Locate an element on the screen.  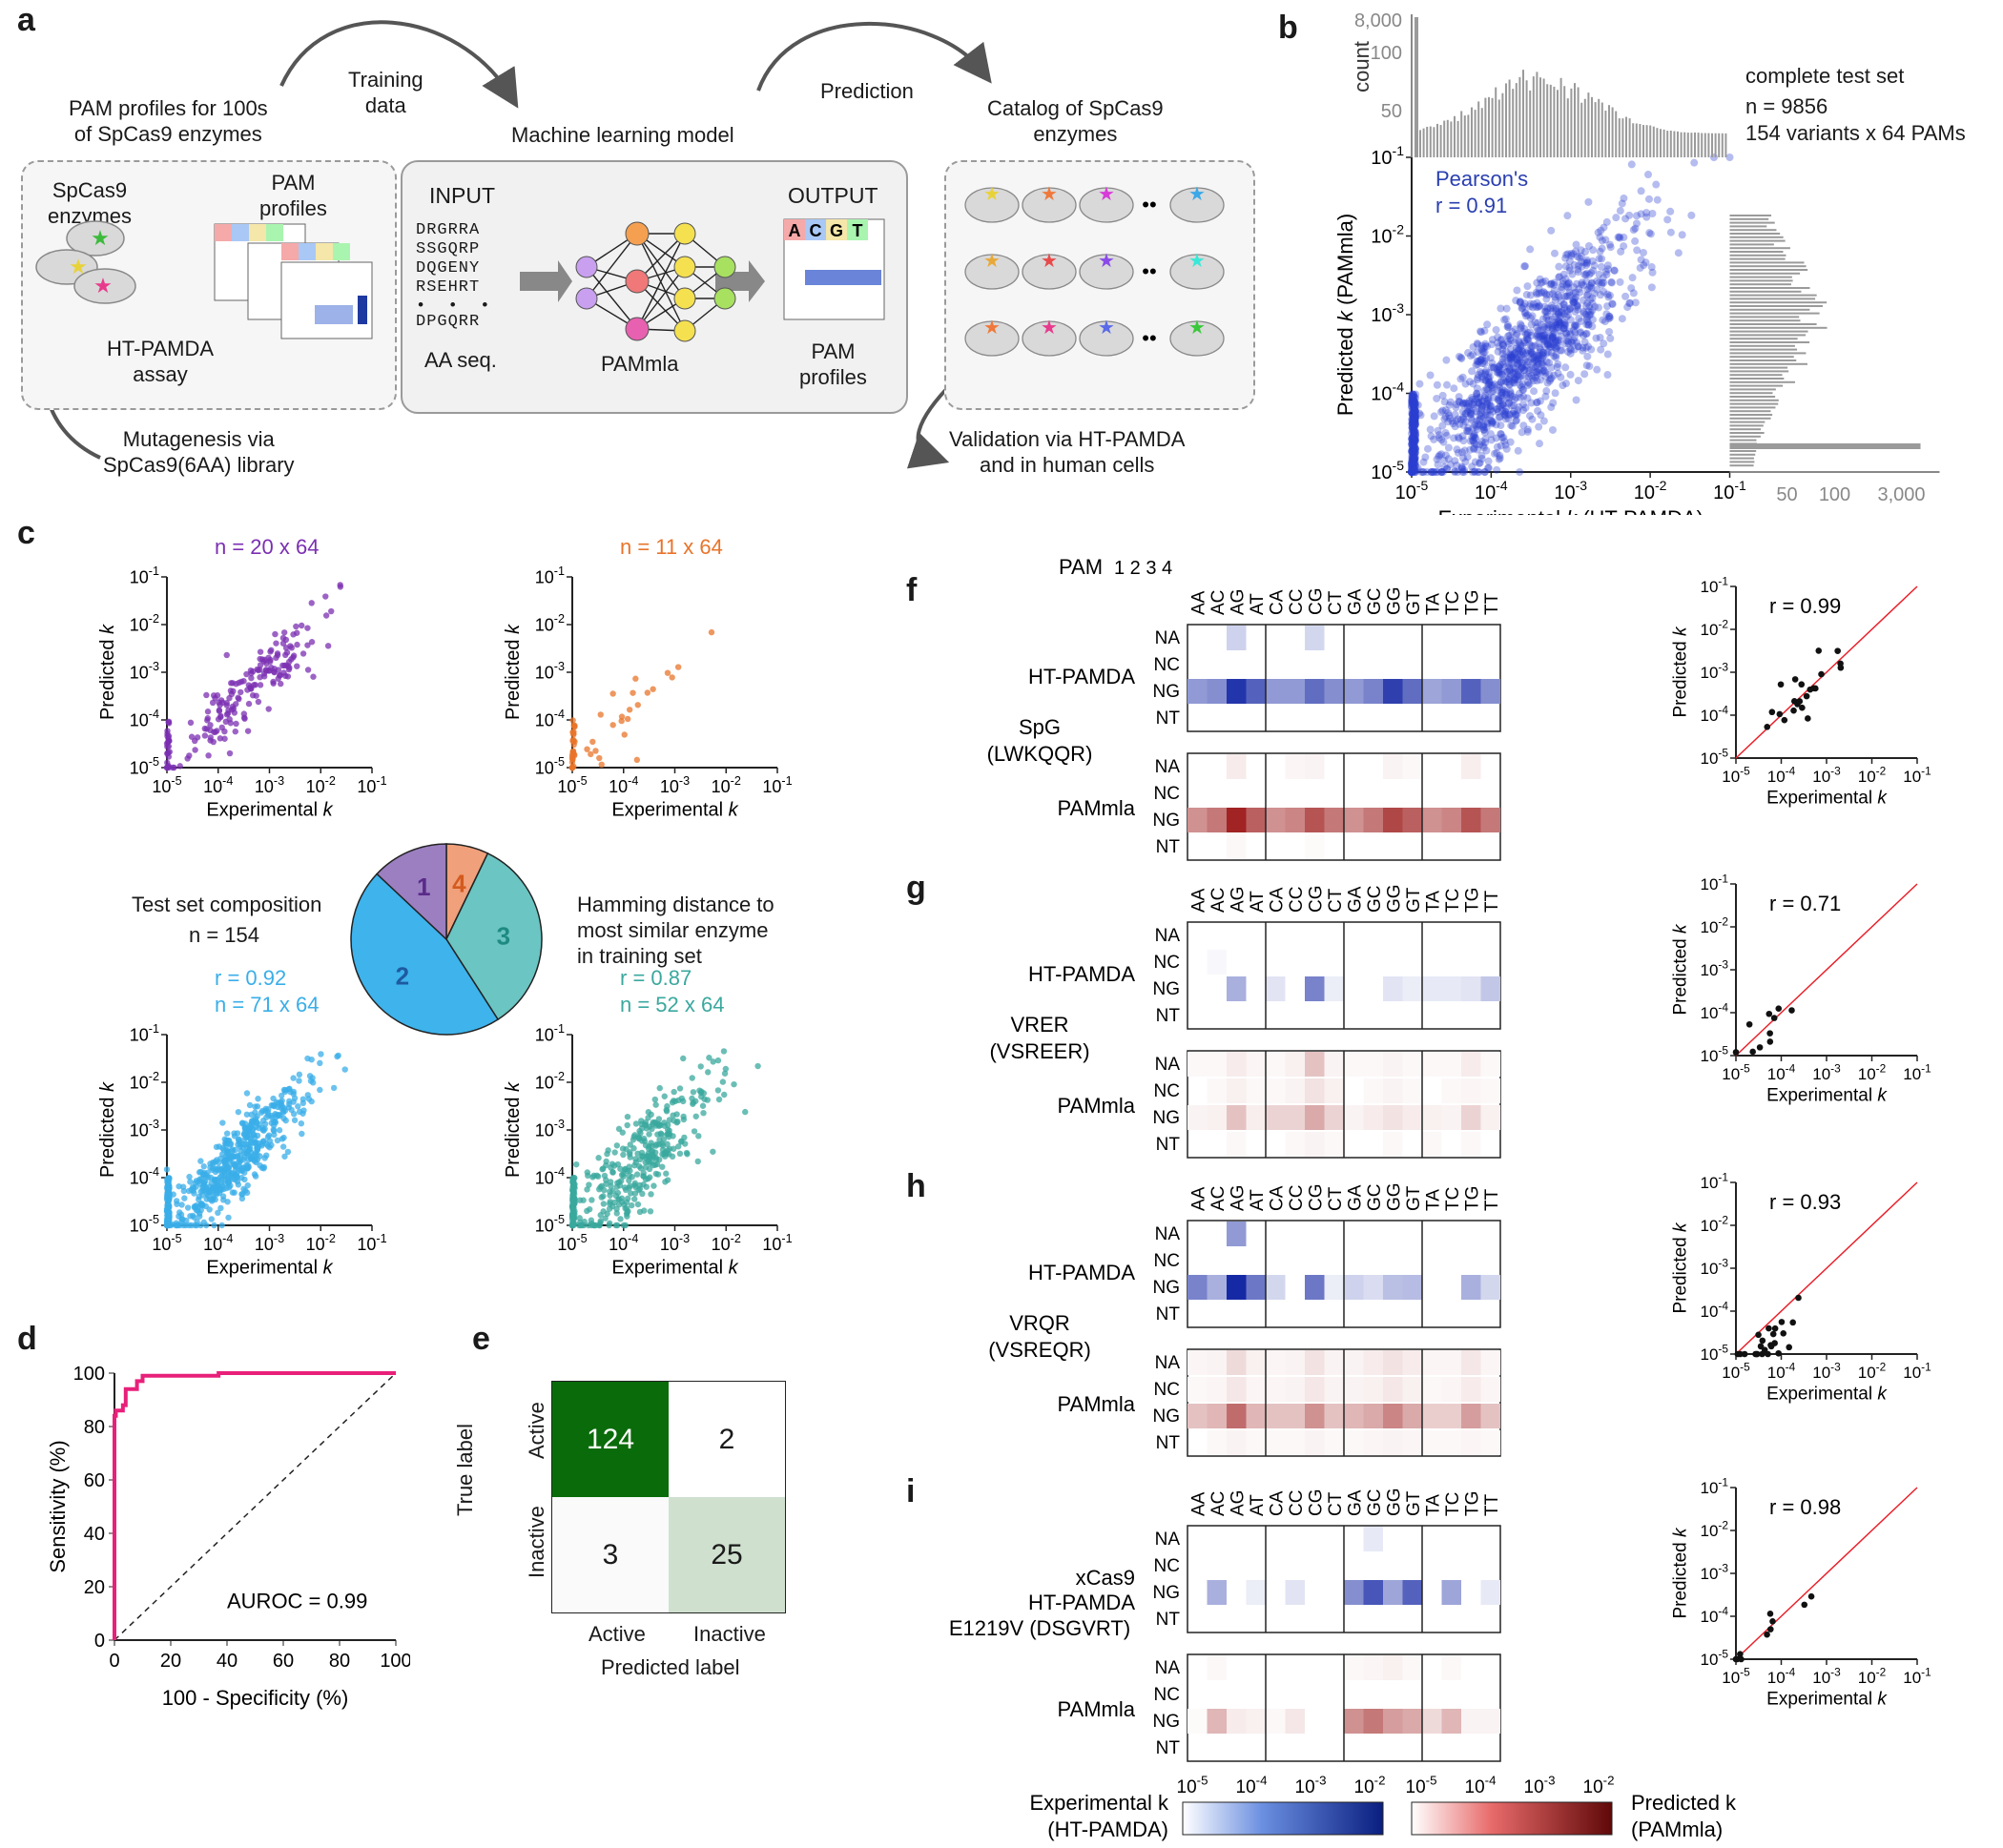
scatter-r: r = 0.71 is located at coordinates (1805, 903).